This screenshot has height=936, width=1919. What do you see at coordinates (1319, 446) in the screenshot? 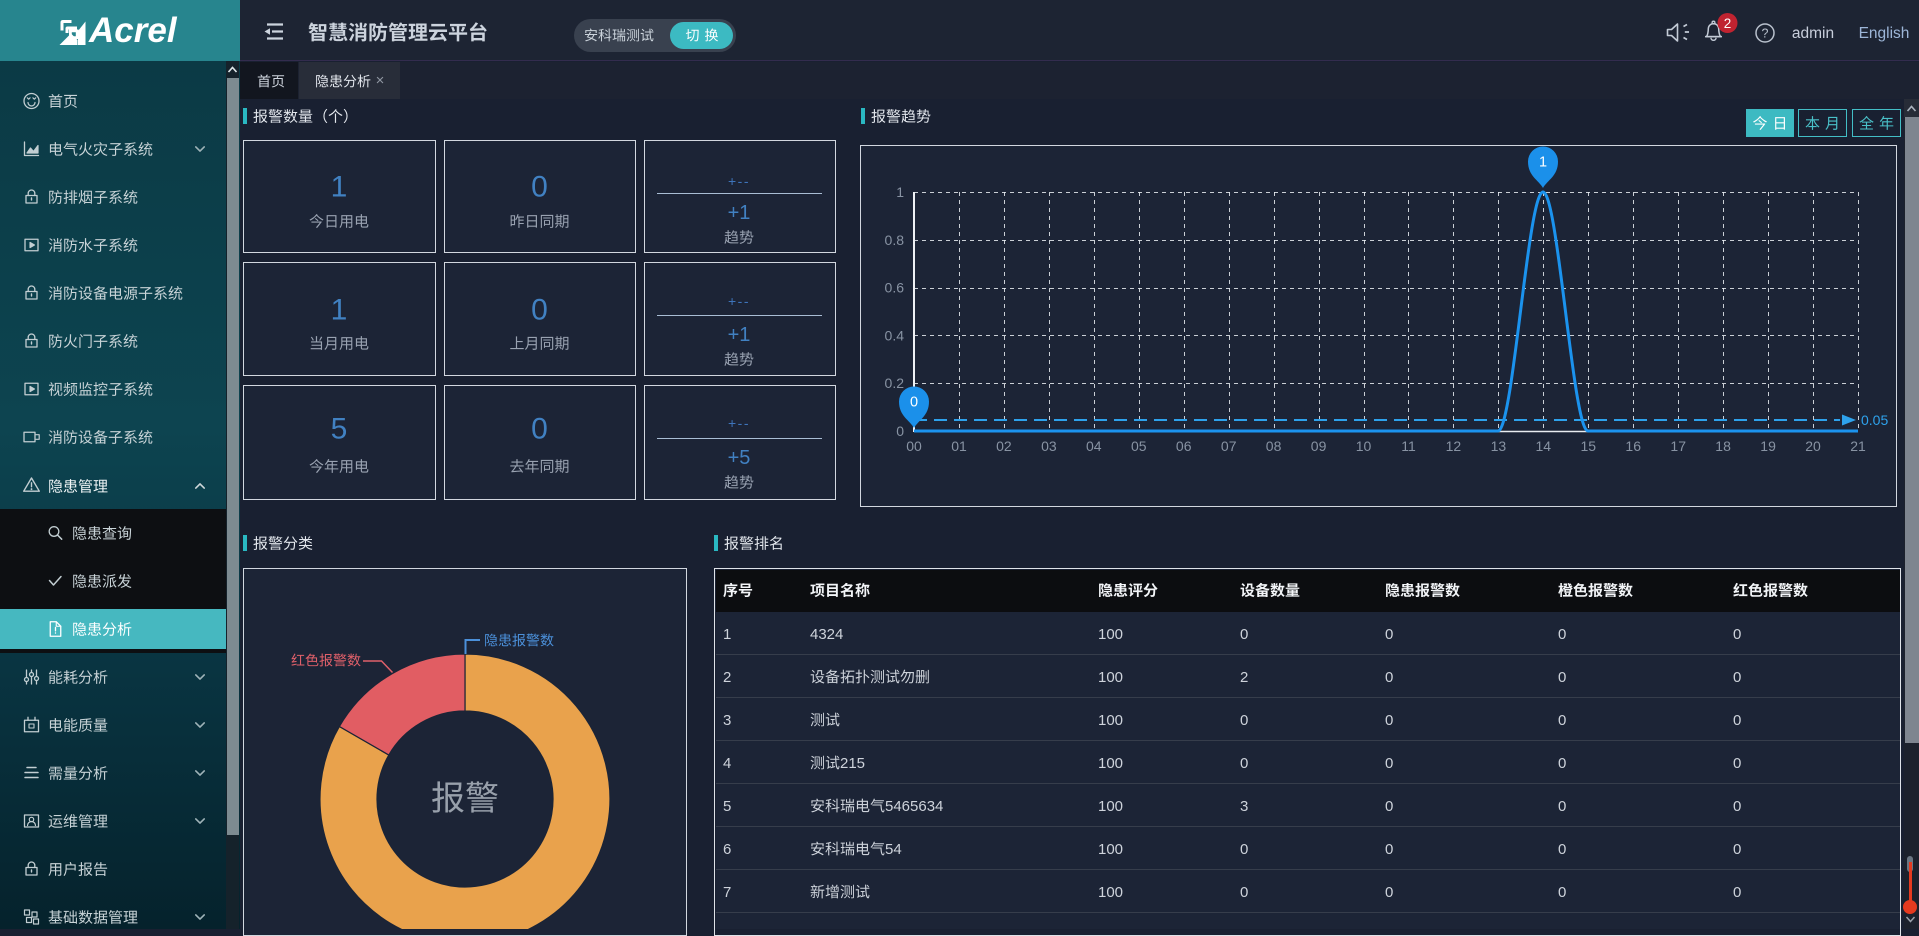
I see `svg-text: 09` at bounding box center [1319, 446].